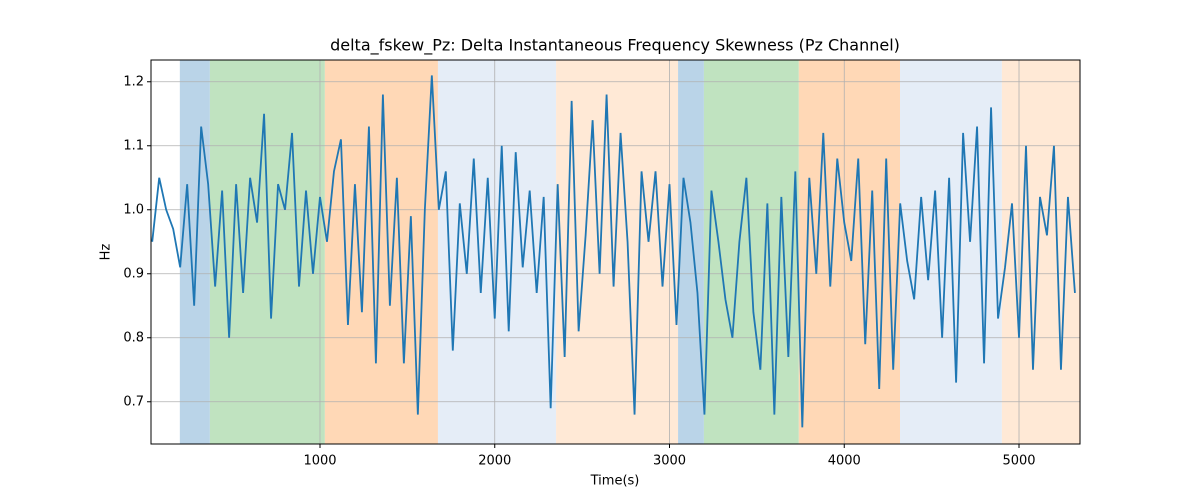  I want to click on y-tick-label: 0.8, so click(133, 337).